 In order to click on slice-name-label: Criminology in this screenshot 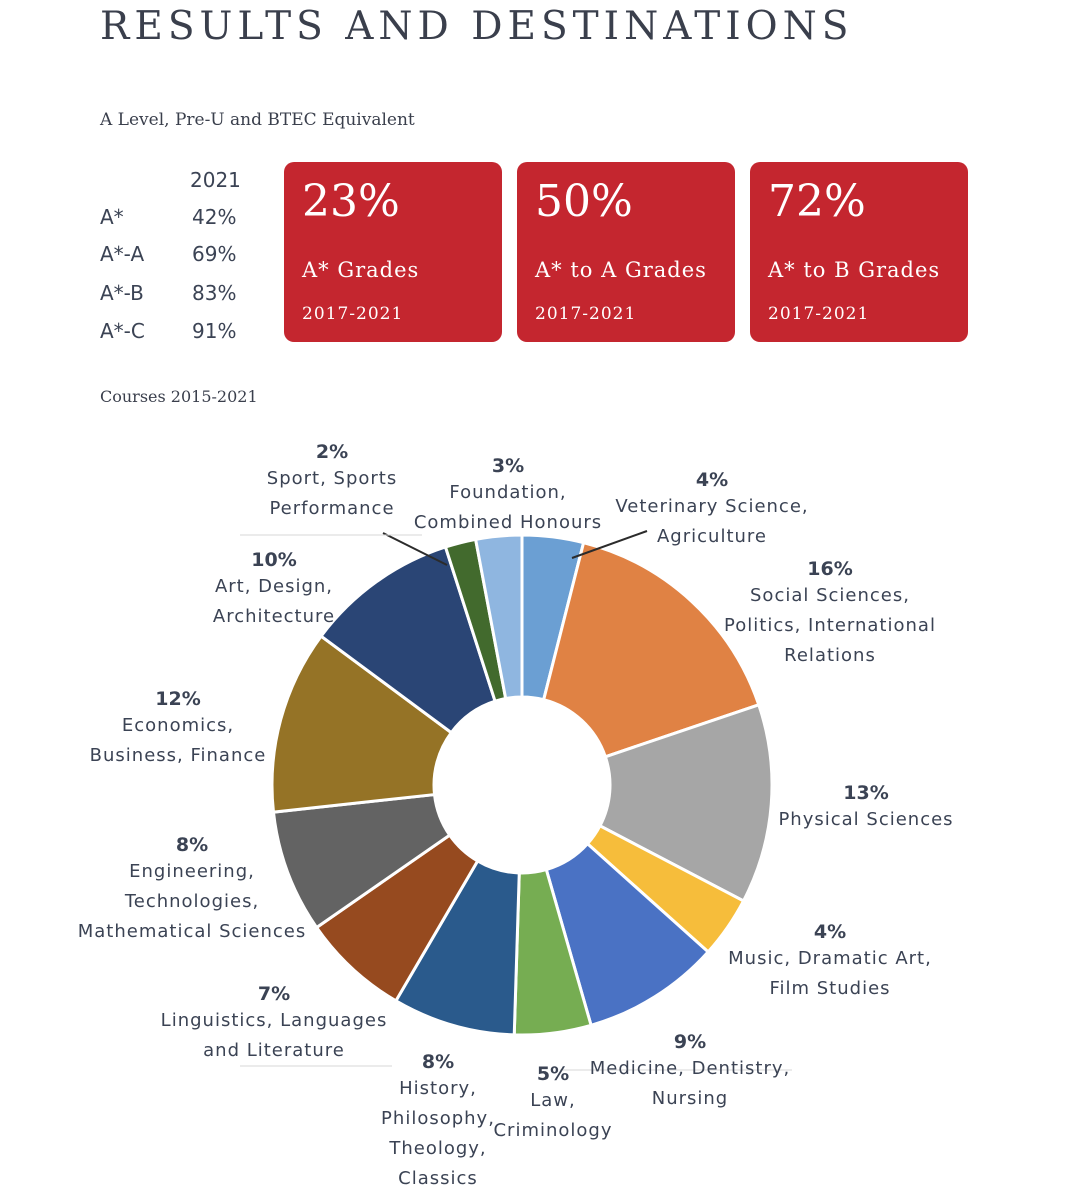, I will do `click(553, 1130)`.